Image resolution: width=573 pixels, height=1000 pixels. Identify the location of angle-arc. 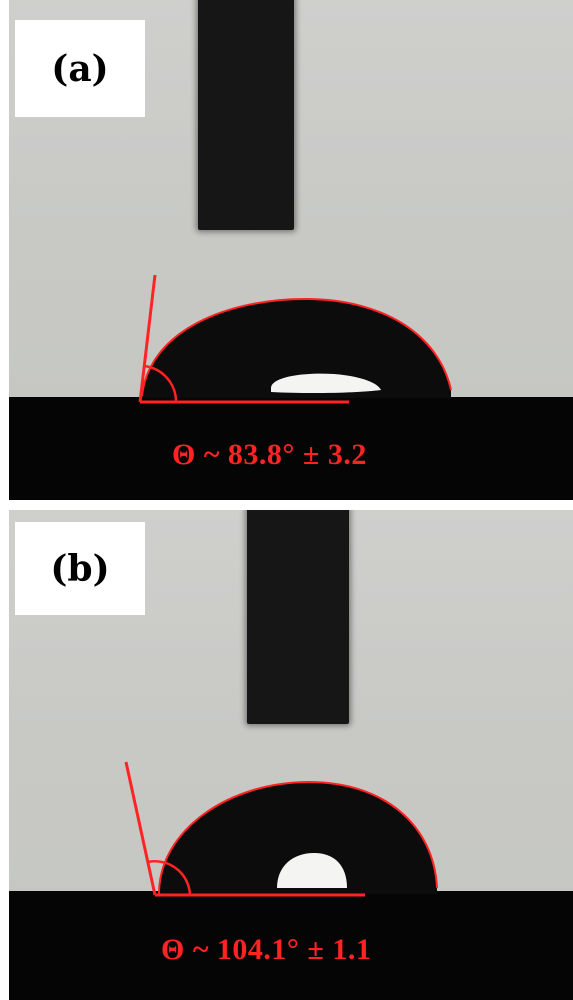
(169, 878).